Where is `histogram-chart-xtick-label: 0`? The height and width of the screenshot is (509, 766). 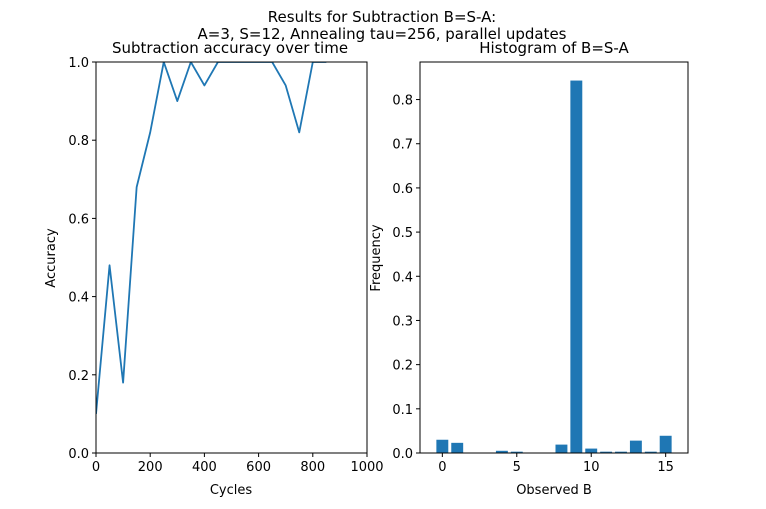
histogram-chart-xtick-label: 0 is located at coordinates (442, 467).